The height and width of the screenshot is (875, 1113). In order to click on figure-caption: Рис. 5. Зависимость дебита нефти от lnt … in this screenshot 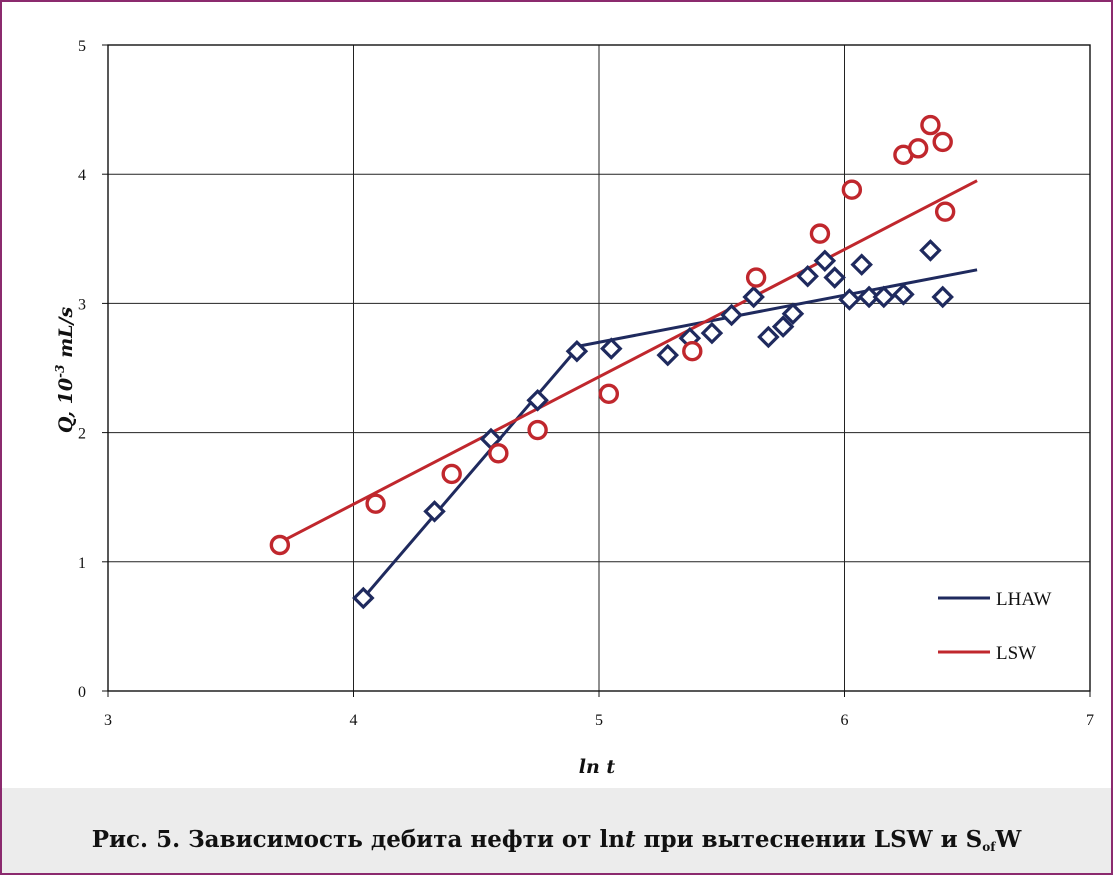, I will do `click(556, 840)`.